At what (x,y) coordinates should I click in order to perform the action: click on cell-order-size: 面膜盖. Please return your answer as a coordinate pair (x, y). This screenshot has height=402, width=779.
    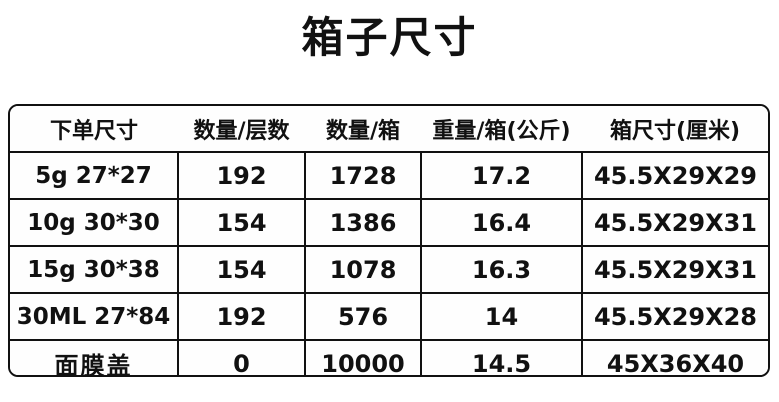
    Looking at the image, I should click on (94, 357).